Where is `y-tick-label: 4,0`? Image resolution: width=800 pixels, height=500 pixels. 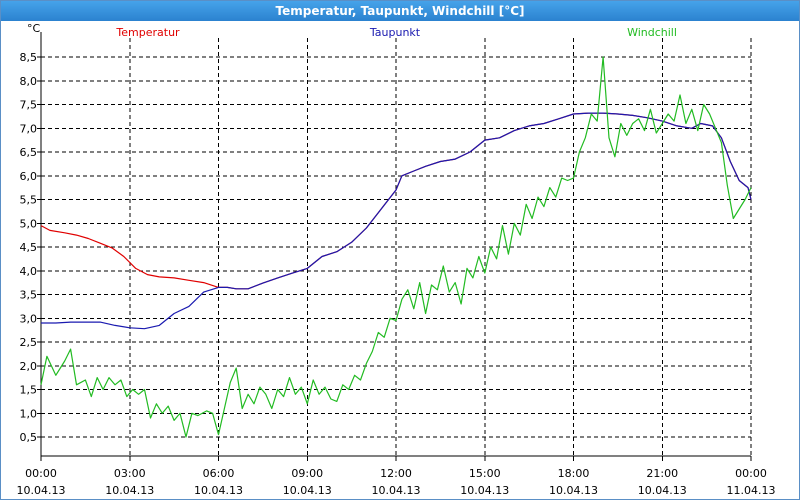
y-tick-label: 4,0 is located at coordinates (29, 271).